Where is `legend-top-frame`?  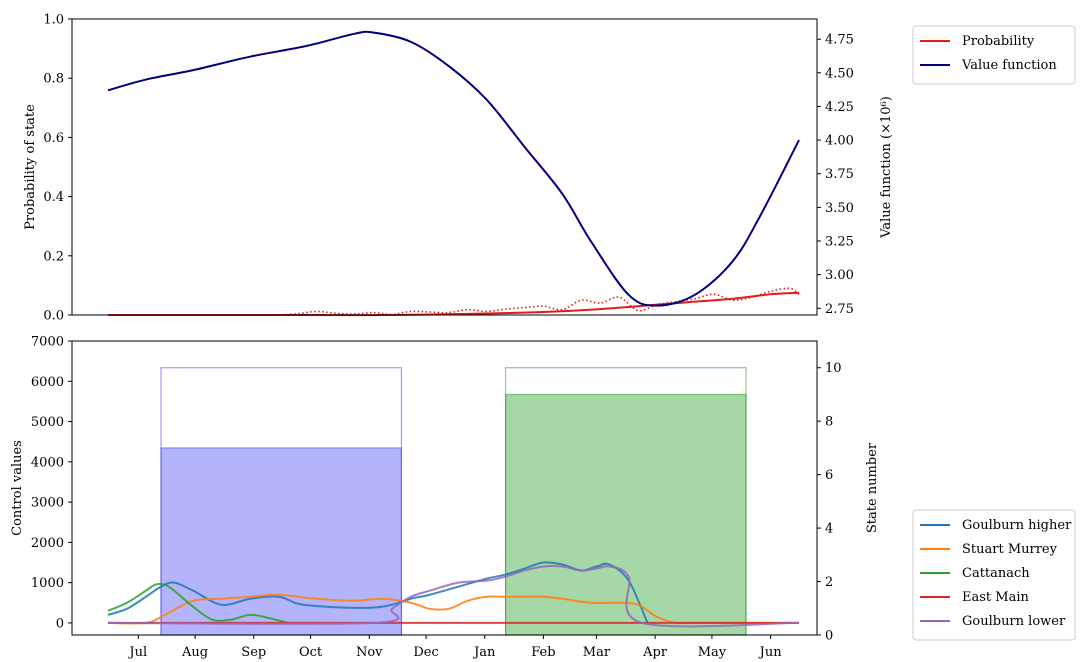
legend-top-frame is located at coordinates (994, 55).